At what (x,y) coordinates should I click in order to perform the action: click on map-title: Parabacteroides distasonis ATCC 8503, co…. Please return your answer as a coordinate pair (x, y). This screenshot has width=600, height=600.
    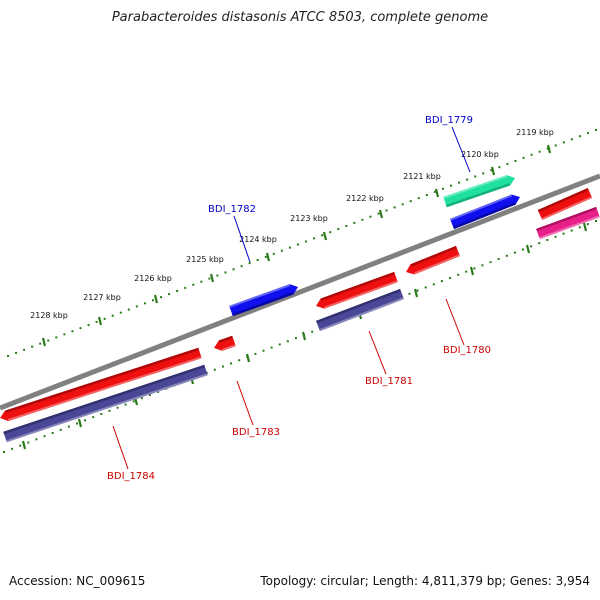
    Looking at the image, I should click on (300, 17).